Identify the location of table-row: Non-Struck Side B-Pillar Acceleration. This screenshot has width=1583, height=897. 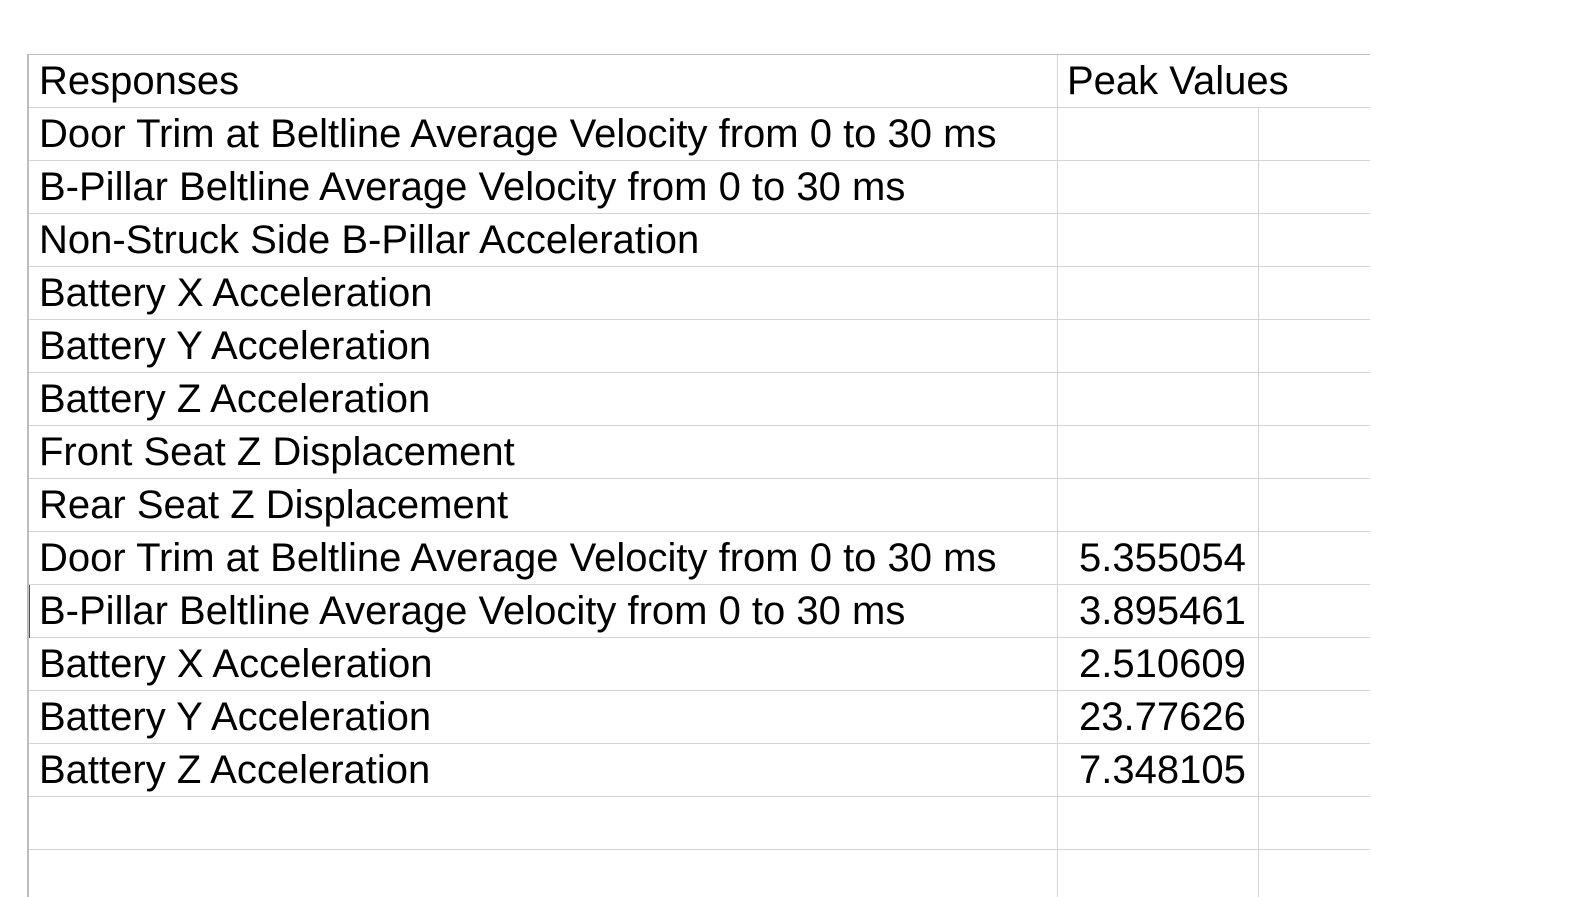
(699, 240).